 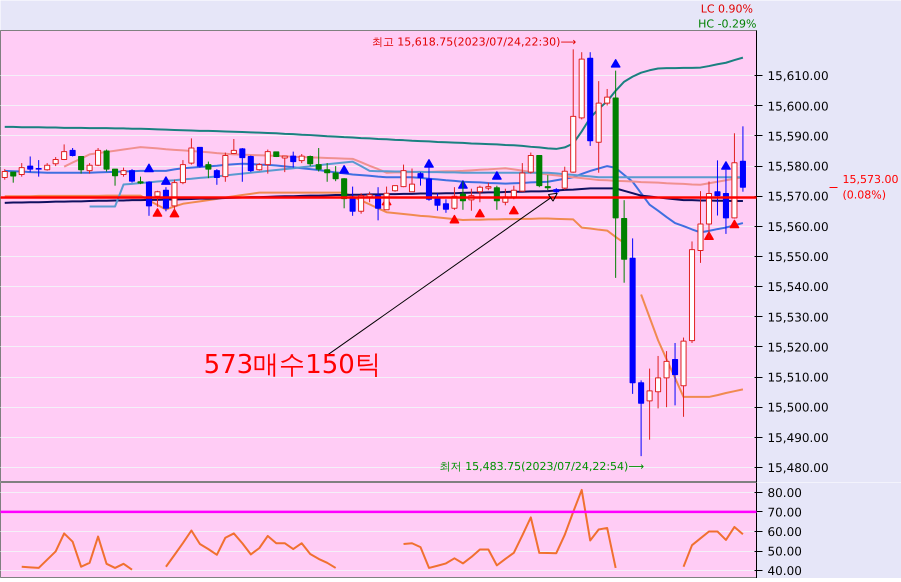 What do you see at coordinates (374, 103) in the screenshot?
I see `line-series` at bounding box center [374, 103].